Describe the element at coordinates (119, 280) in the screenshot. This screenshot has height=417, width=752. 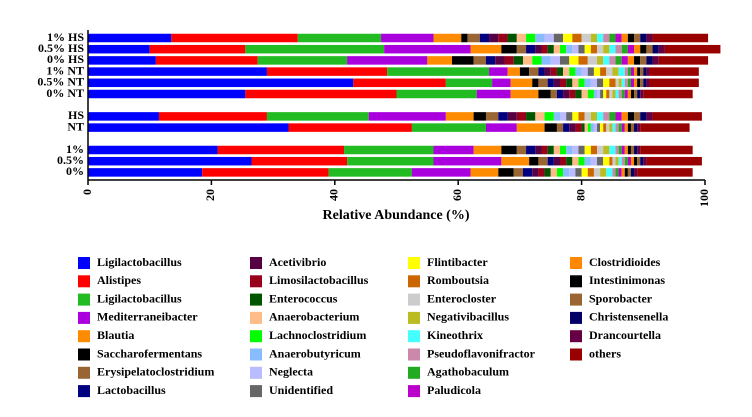
I see `legend-label: Alistipes` at that location.